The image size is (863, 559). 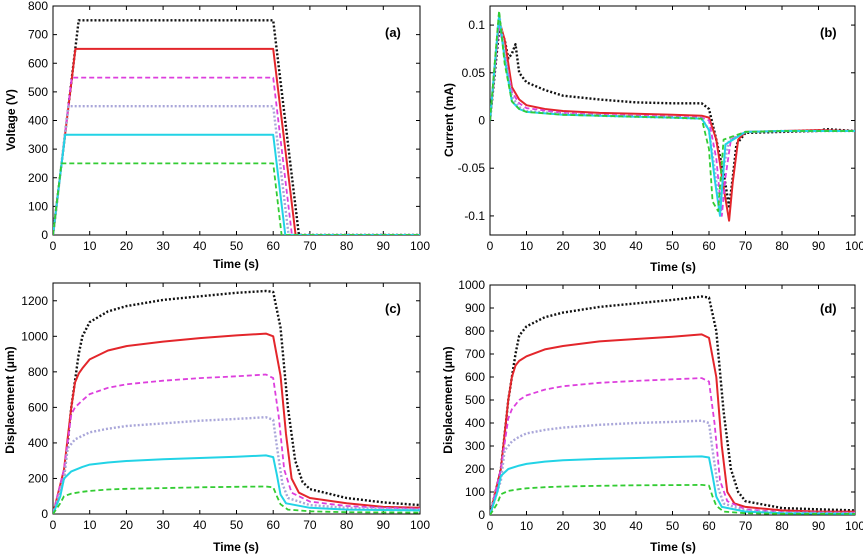 What do you see at coordinates (672, 485) in the screenshot?
I see `series-line-e350` at bounding box center [672, 485].